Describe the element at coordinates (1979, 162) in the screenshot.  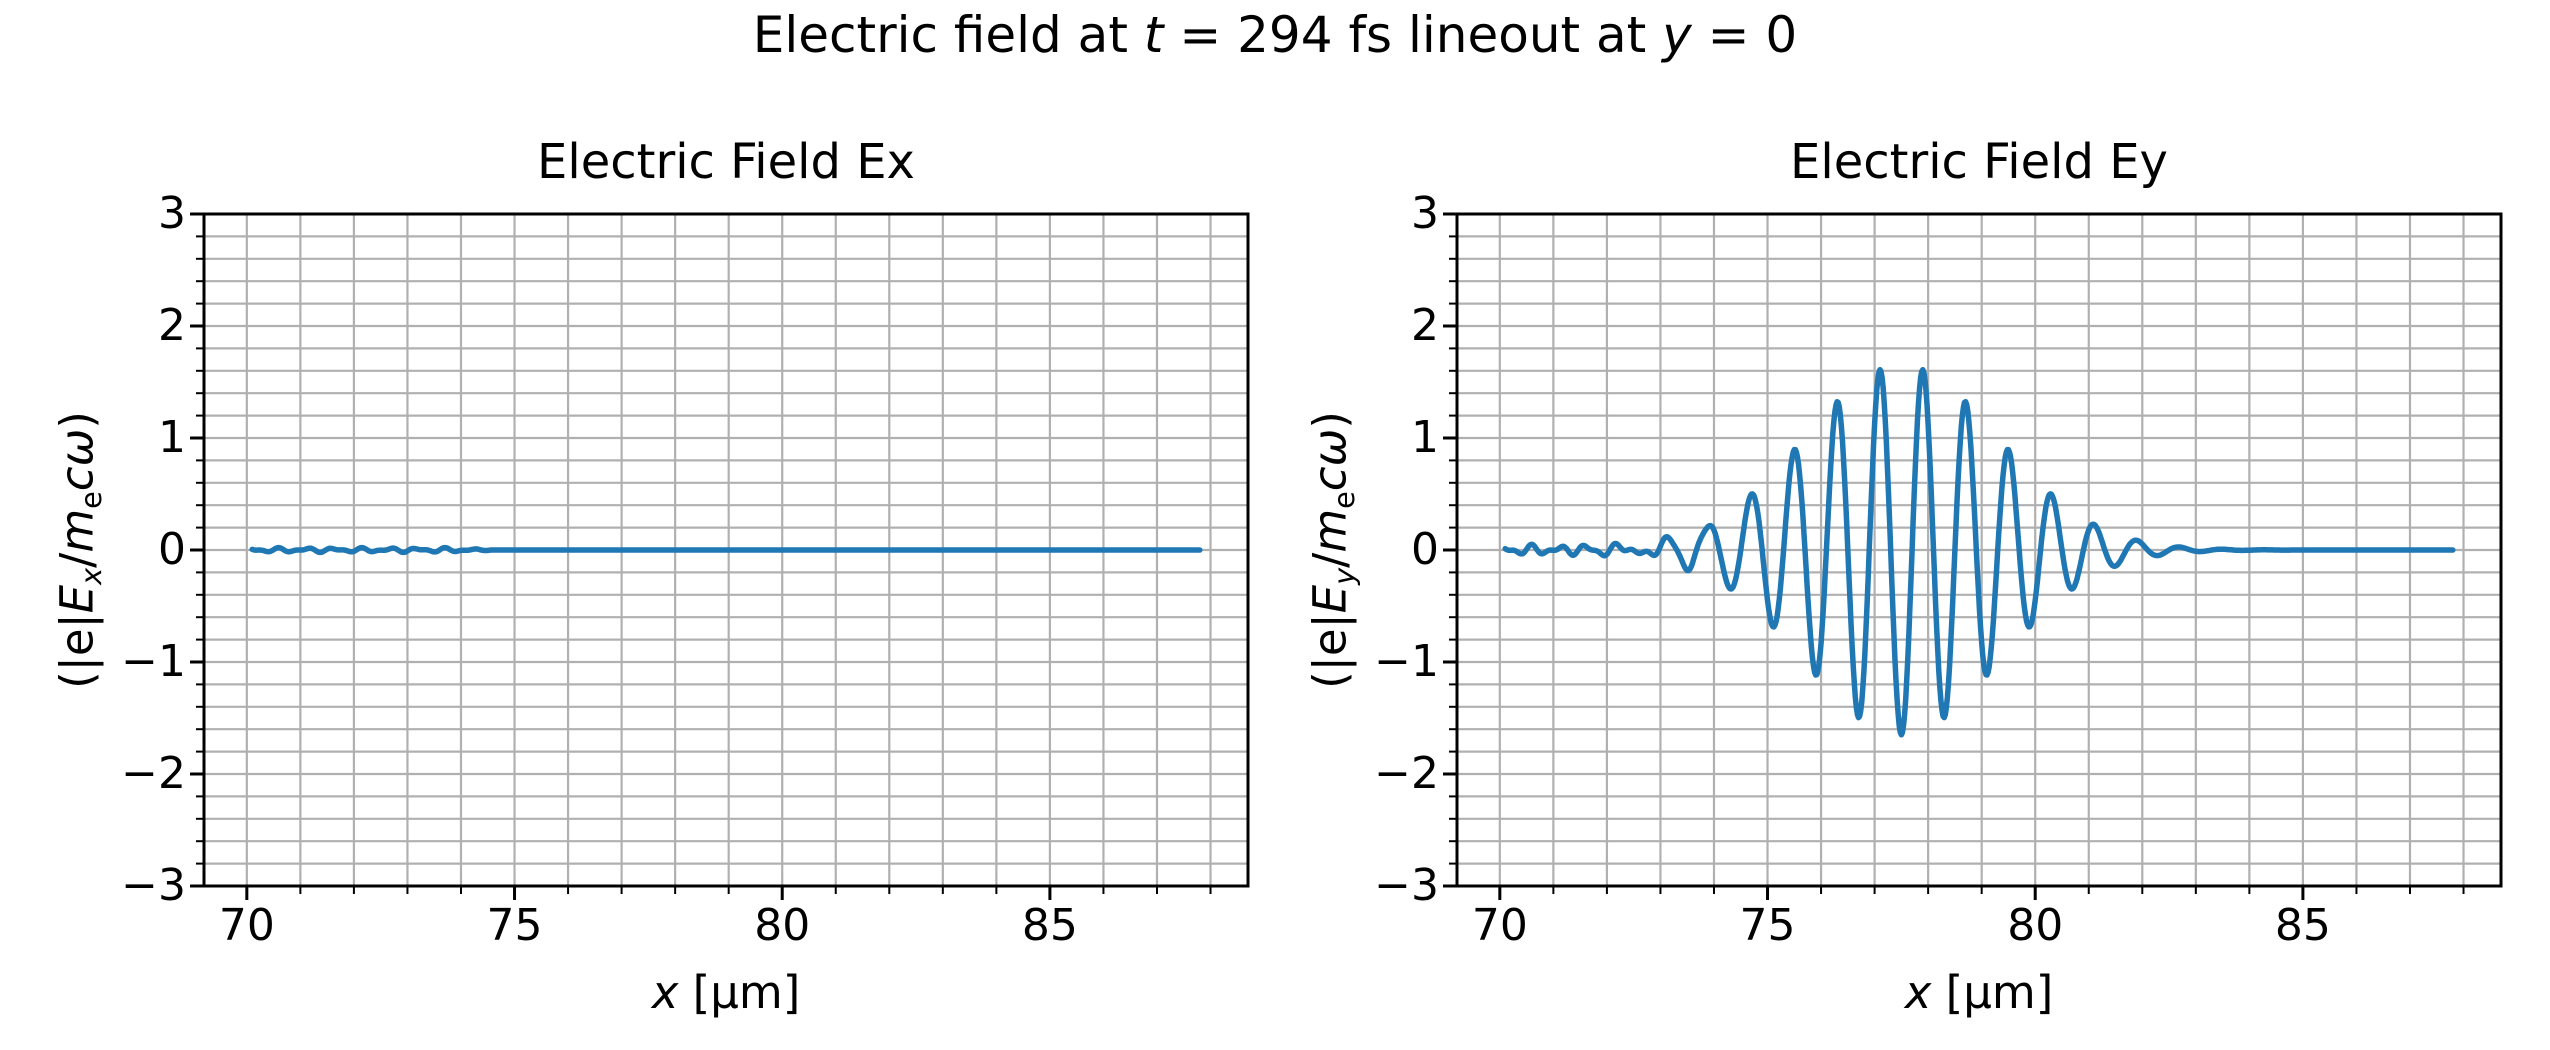
I see `plot-title-ey: Electric Field Ey` at that location.